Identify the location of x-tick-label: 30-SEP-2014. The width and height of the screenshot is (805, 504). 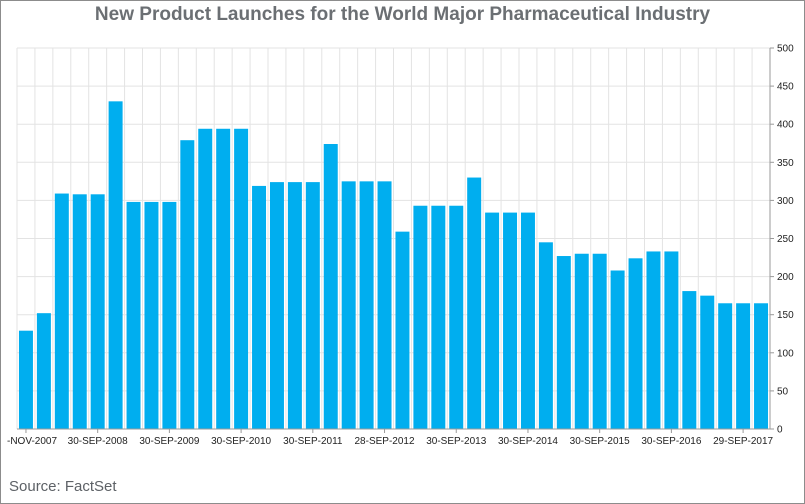
(528, 441).